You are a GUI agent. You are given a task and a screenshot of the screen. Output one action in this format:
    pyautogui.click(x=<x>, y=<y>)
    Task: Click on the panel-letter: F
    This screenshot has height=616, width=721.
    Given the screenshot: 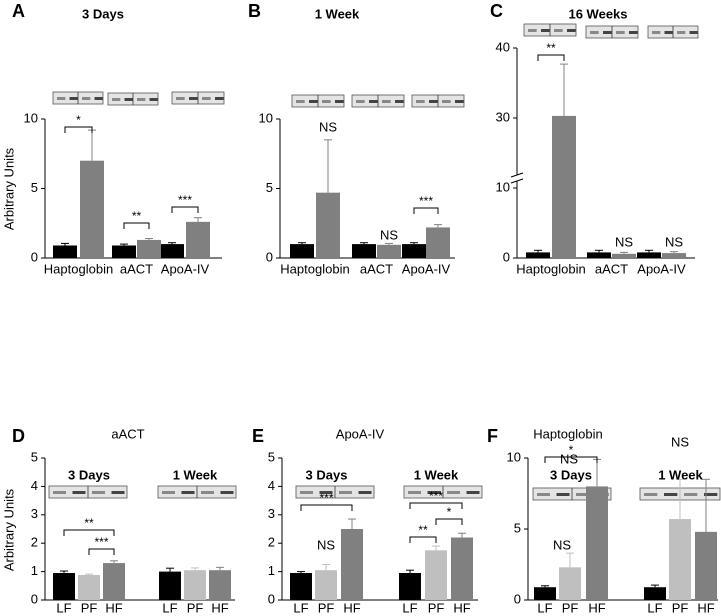 What is the action you would take?
    pyautogui.click(x=492, y=436)
    